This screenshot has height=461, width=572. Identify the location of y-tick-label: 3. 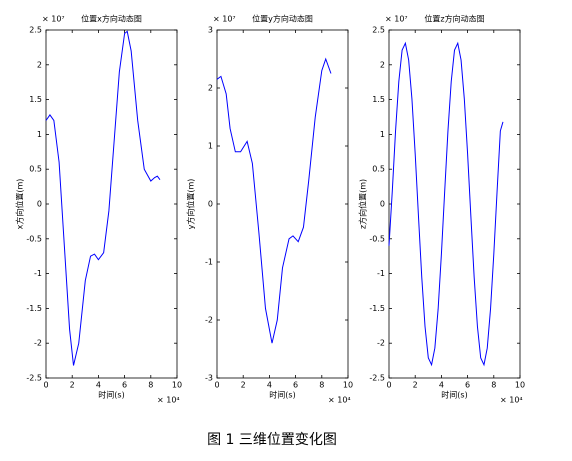
(210, 30).